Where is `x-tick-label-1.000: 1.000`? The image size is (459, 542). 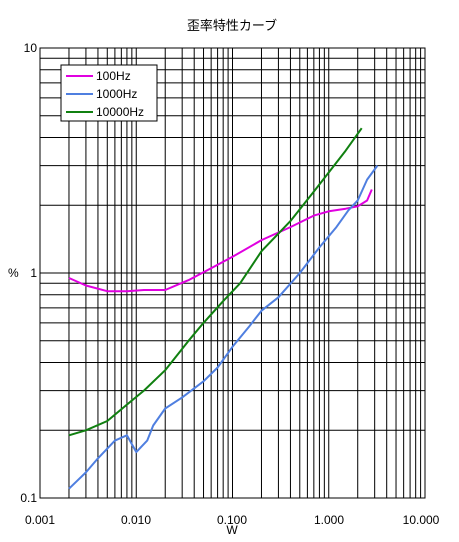
x-tick-label-1.000: 1.000 is located at coordinates (329, 520).